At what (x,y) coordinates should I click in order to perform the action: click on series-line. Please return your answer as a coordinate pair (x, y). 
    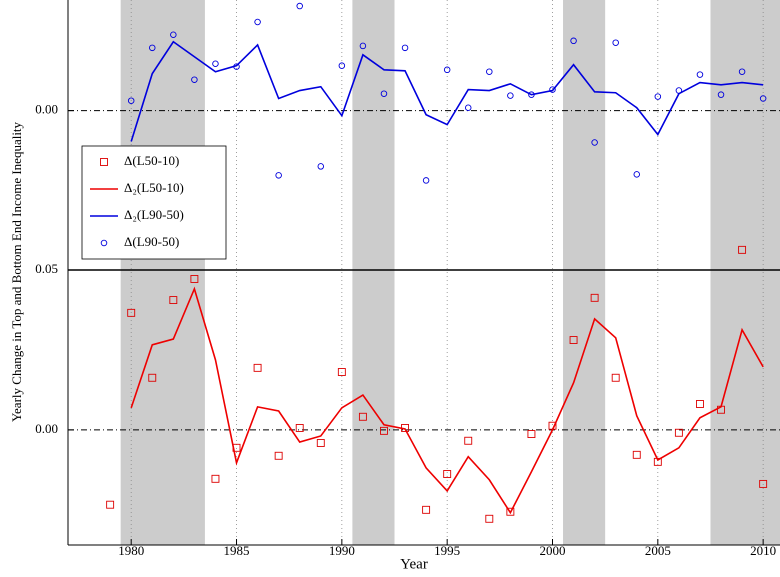
    Looking at the image, I should click on (447, 91).